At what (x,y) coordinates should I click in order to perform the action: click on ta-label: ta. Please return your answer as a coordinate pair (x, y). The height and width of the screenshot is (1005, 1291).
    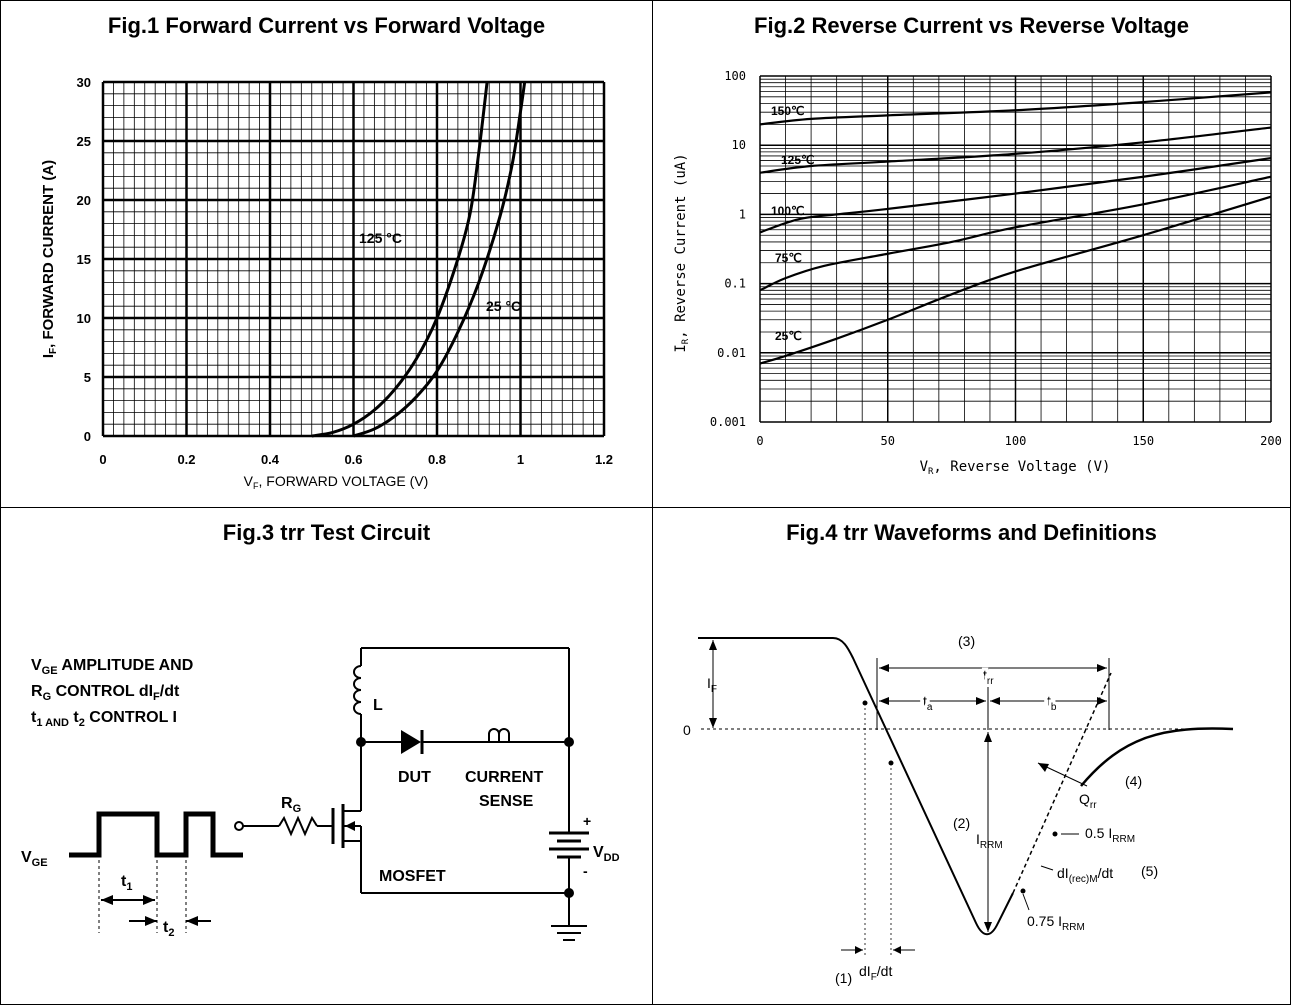
    Looking at the image, I should click on (928, 703).